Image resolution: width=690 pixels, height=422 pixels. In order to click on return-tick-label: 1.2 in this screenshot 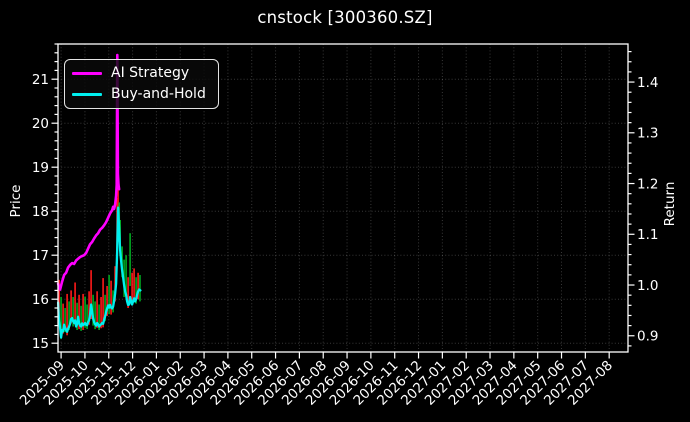, I will do `click(647, 184)`.